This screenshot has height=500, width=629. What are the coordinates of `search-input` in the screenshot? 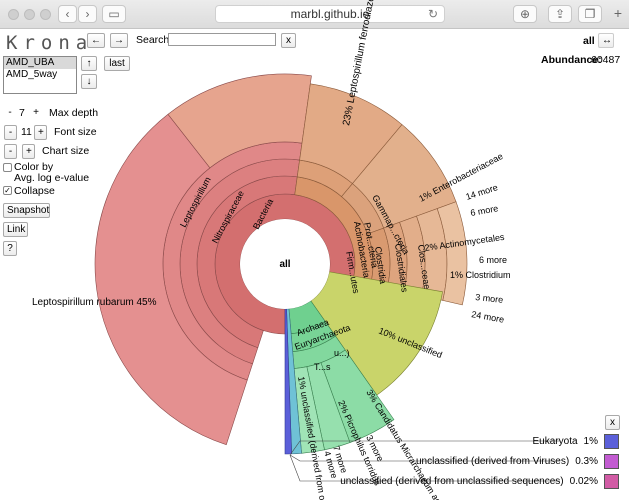 It's located at (222, 39).